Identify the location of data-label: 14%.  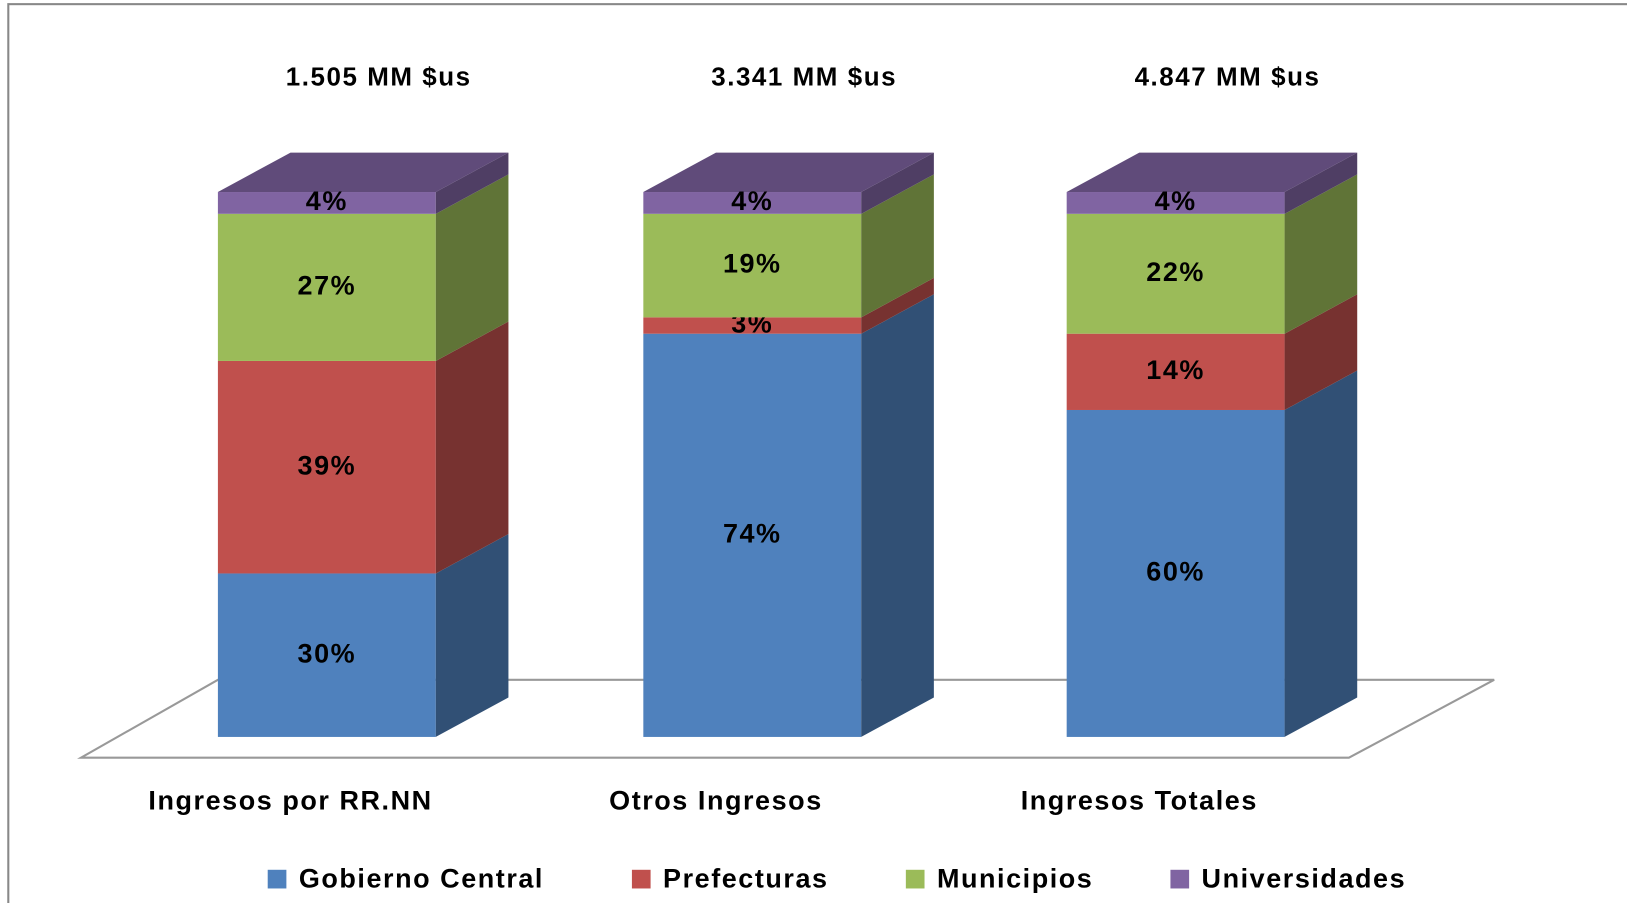
(1175, 370).